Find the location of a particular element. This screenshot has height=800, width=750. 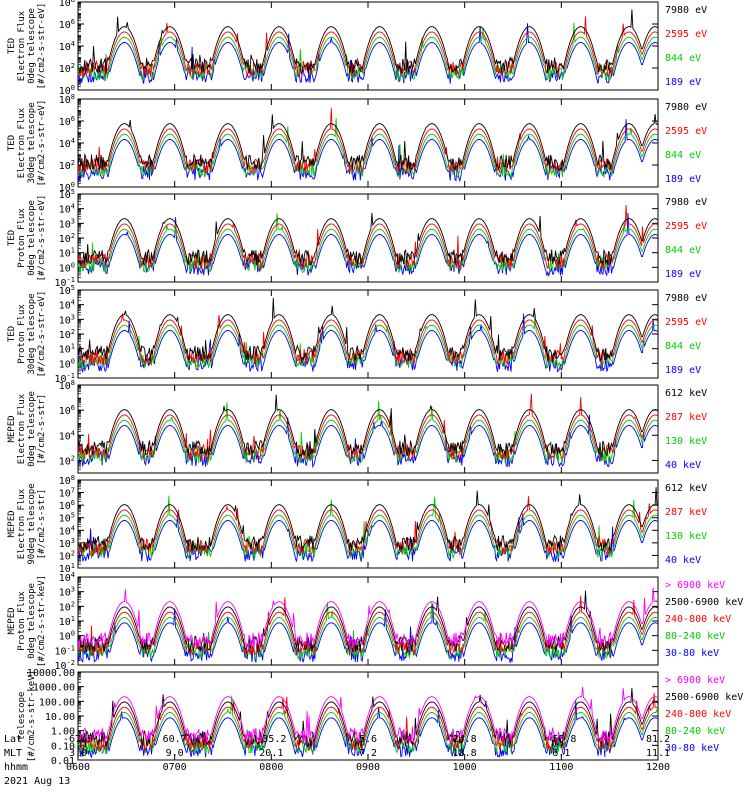

date-label: 2021 Aug 13 is located at coordinates (37, 781).